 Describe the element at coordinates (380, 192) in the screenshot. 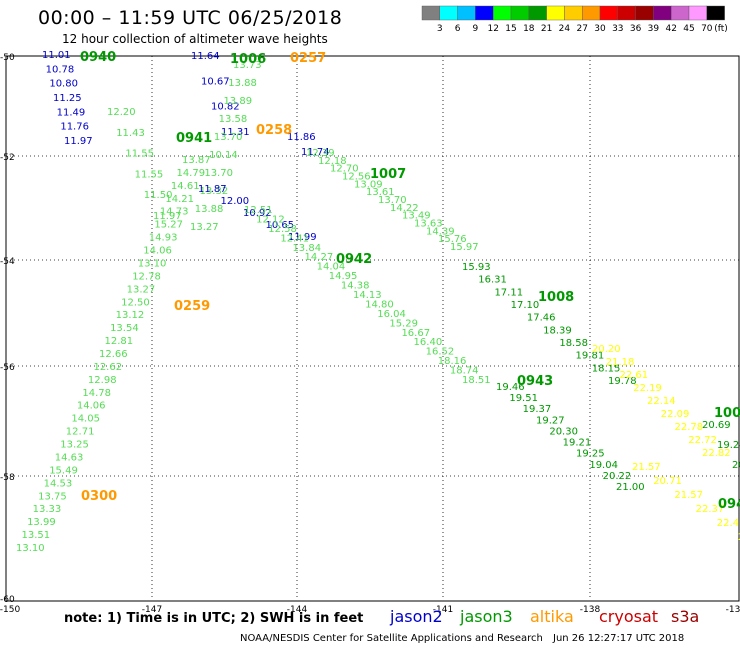

I see `wave-height-value: 13.61` at that location.